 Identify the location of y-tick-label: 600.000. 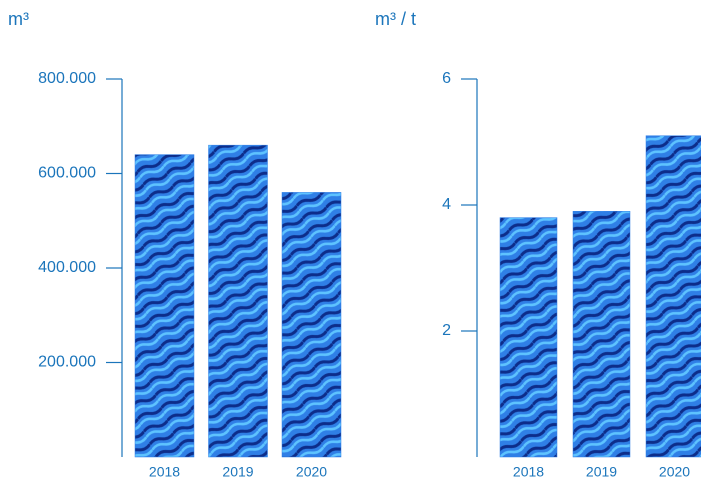
(67, 173).